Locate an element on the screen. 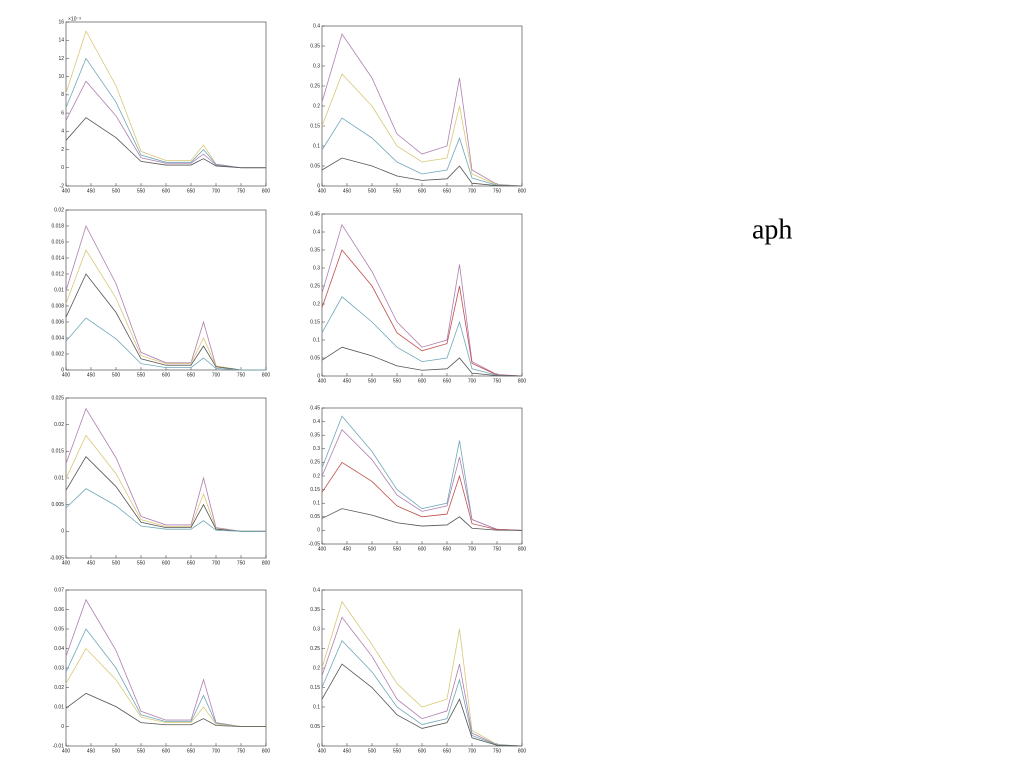  y-tick-label: 0.014 is located at coordinates (57, 258).